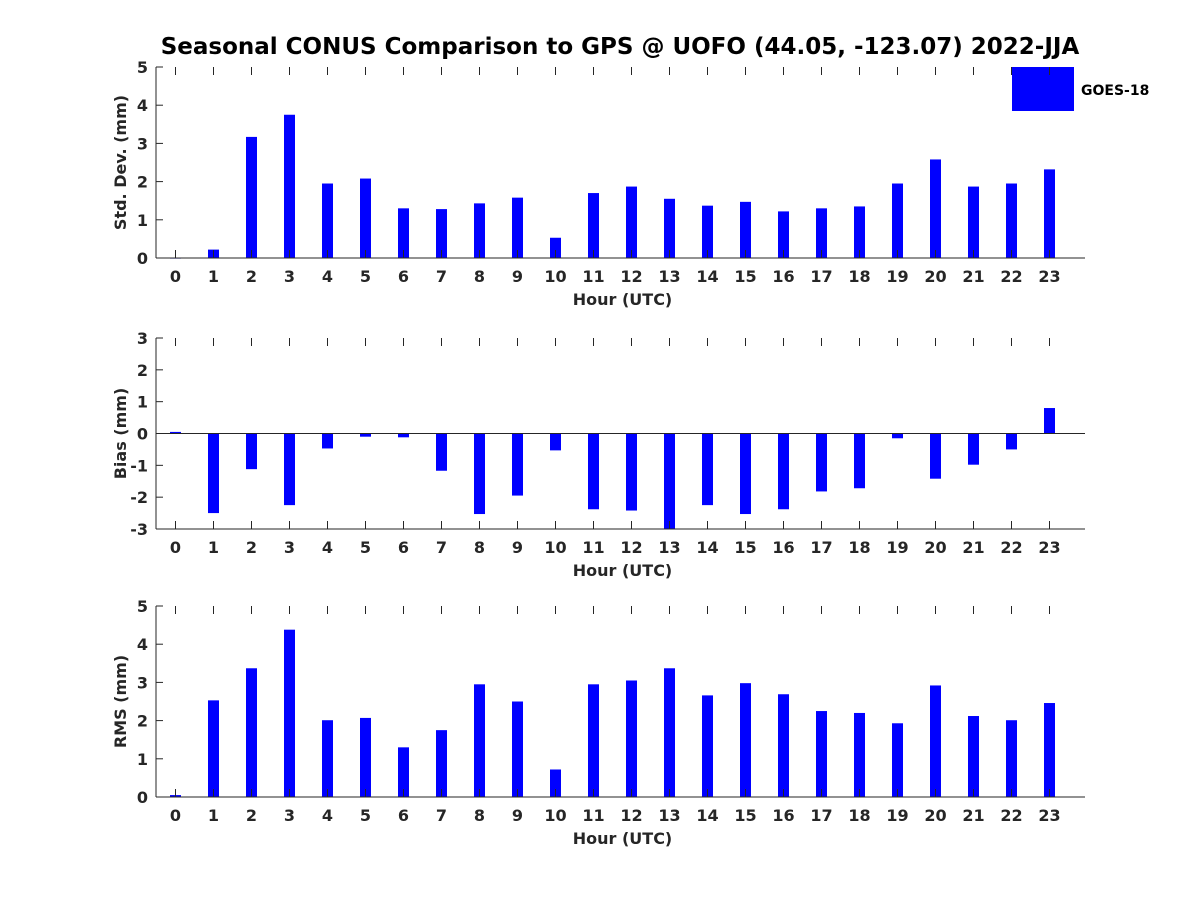  What do you see at coordinates (403, 815) in the screenshot?
I see `rms-x-tick-label: 6` at bounding box center [403, 815].